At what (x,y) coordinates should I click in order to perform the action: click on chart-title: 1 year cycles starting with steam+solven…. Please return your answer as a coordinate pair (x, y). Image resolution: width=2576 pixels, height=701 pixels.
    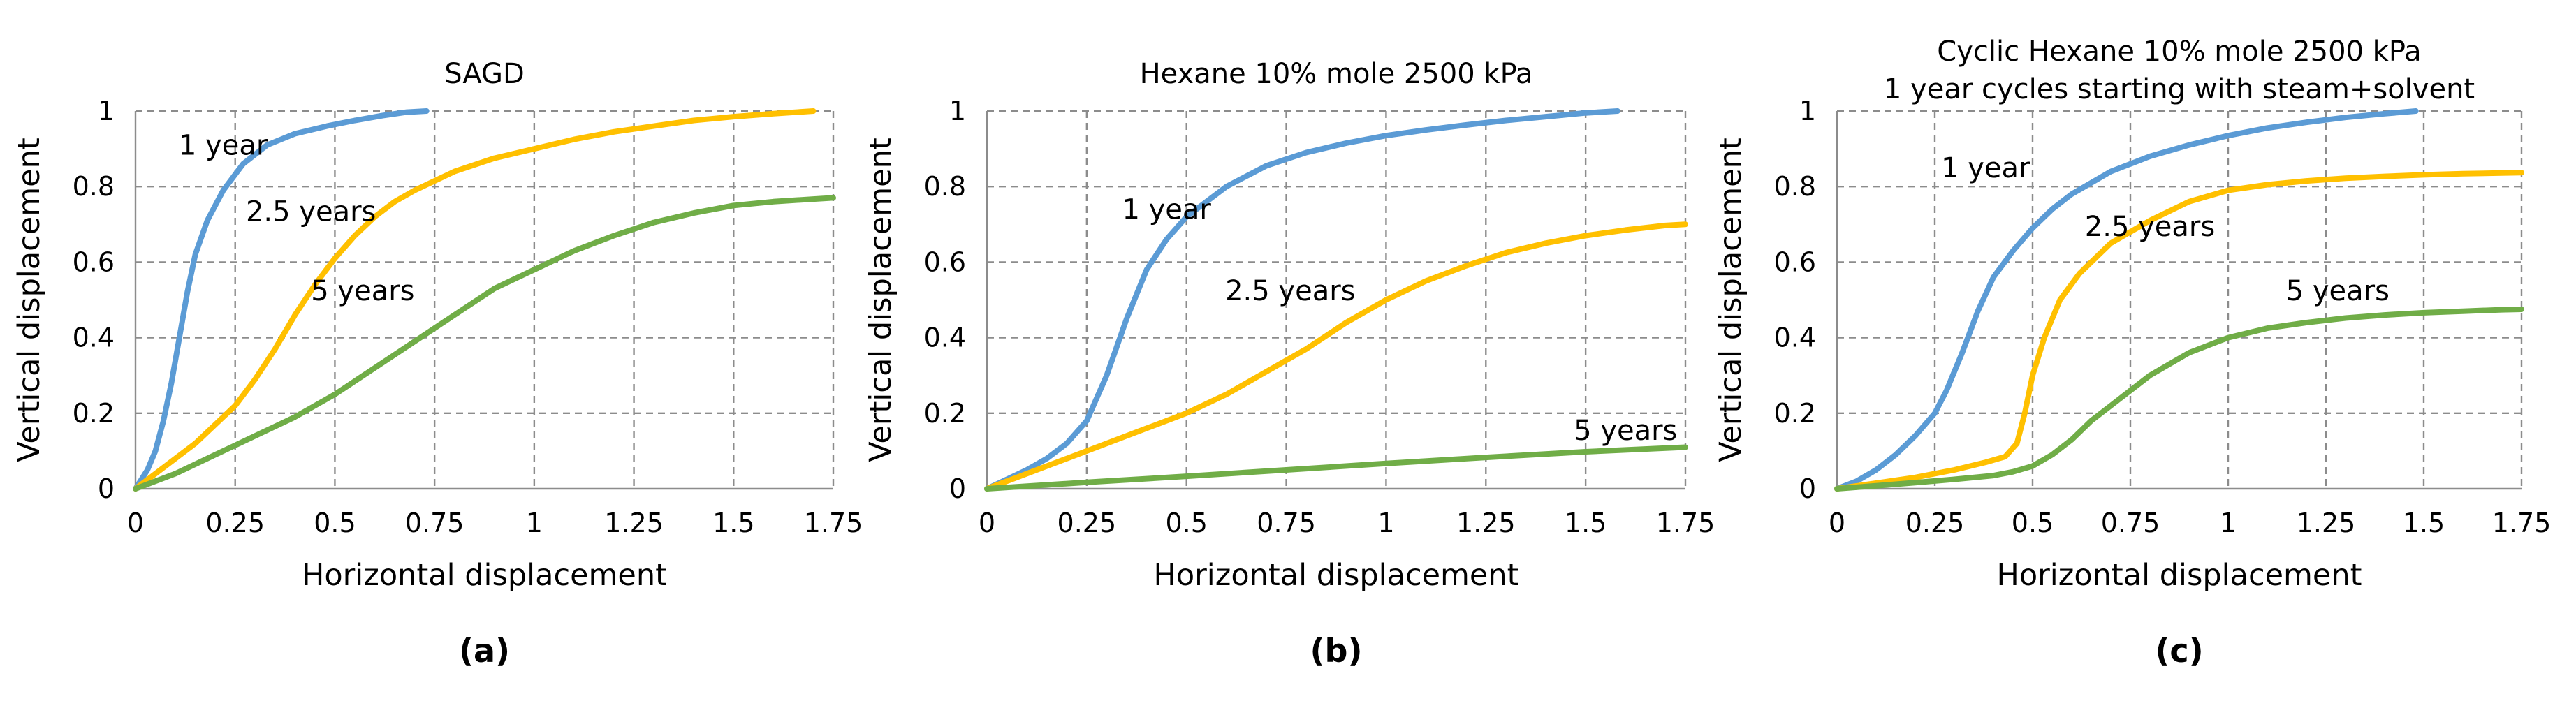
    Looking at the image, I should click on (2179, 89).